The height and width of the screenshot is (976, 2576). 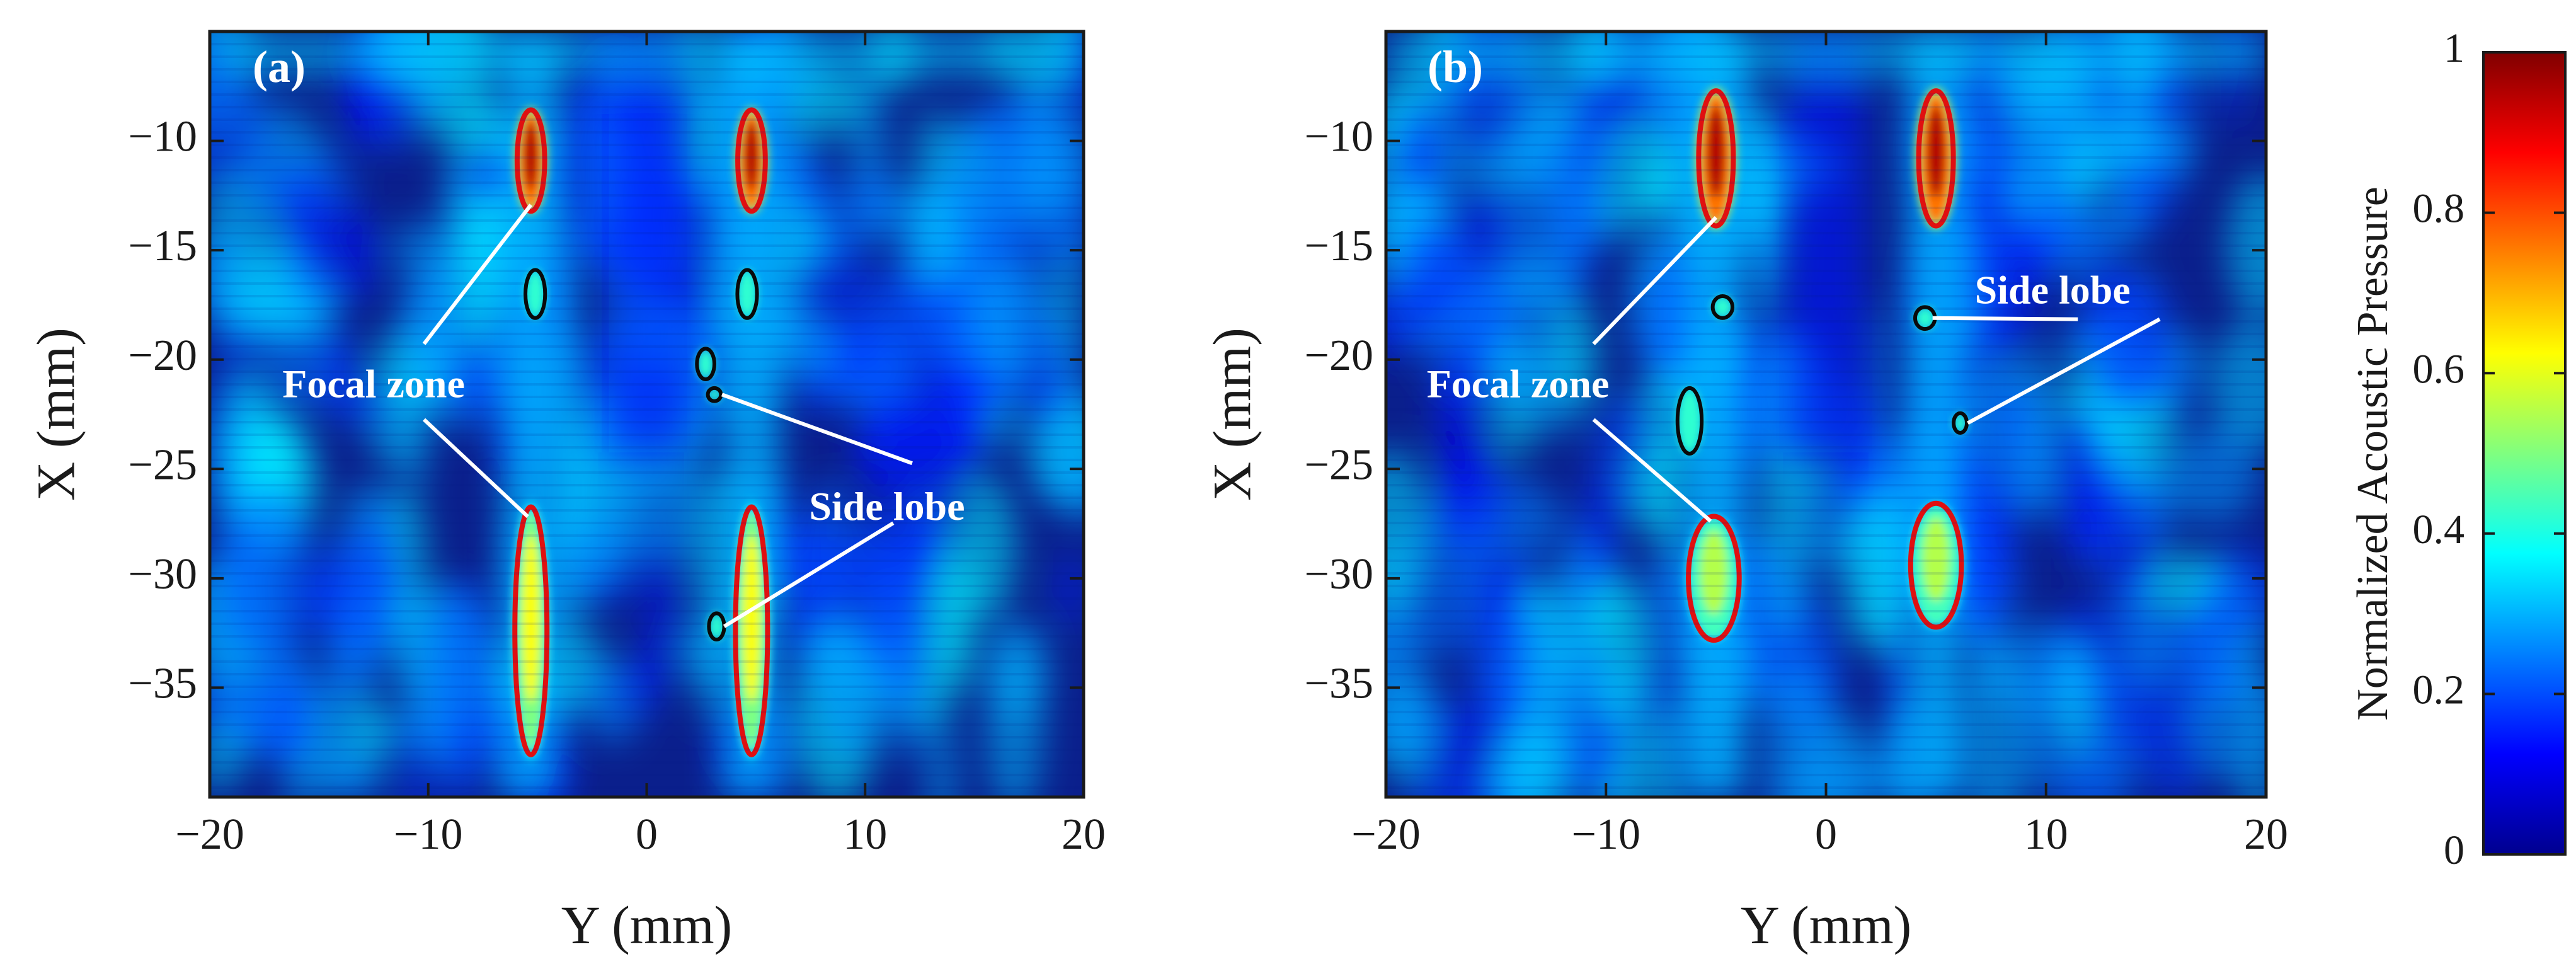 I want to click on colorbar-ticks: 0 0.2 0.4 0.6 0.8 1, so click(x=2489, y=449).